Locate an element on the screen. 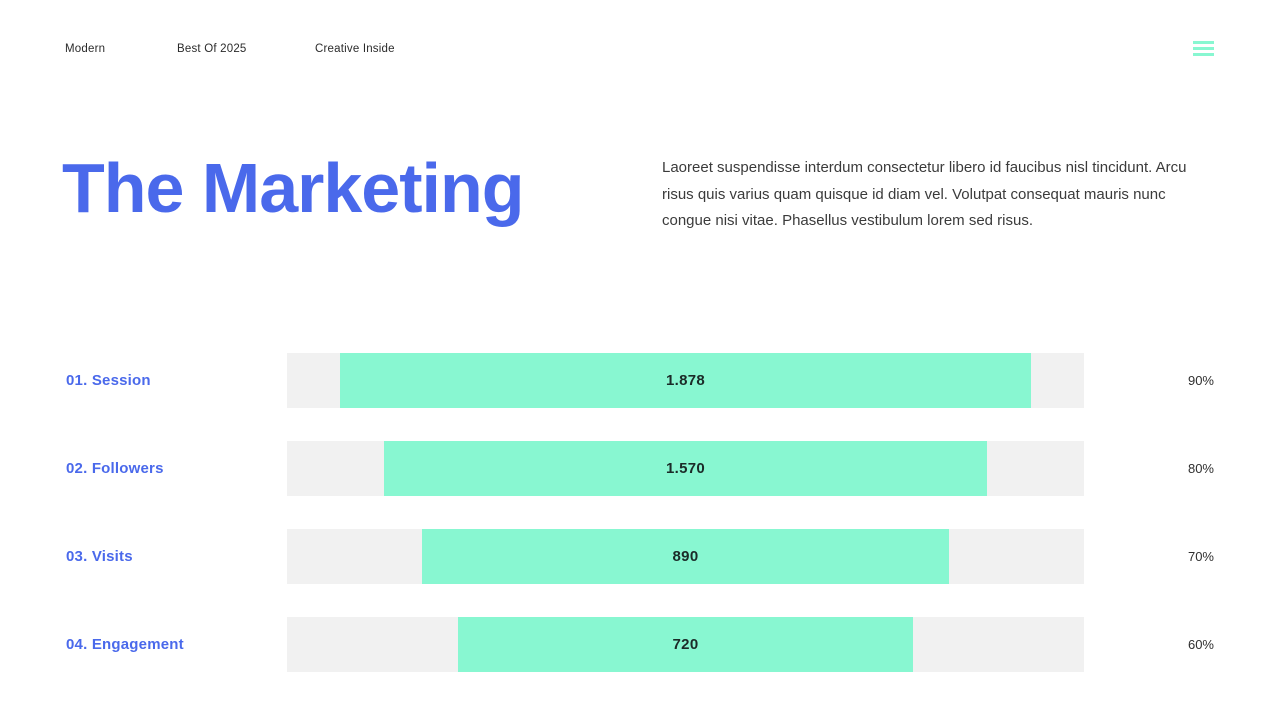 This screenshot has width=1280, height=720. page-title: The Marketing is located at coordinates (293, 188).